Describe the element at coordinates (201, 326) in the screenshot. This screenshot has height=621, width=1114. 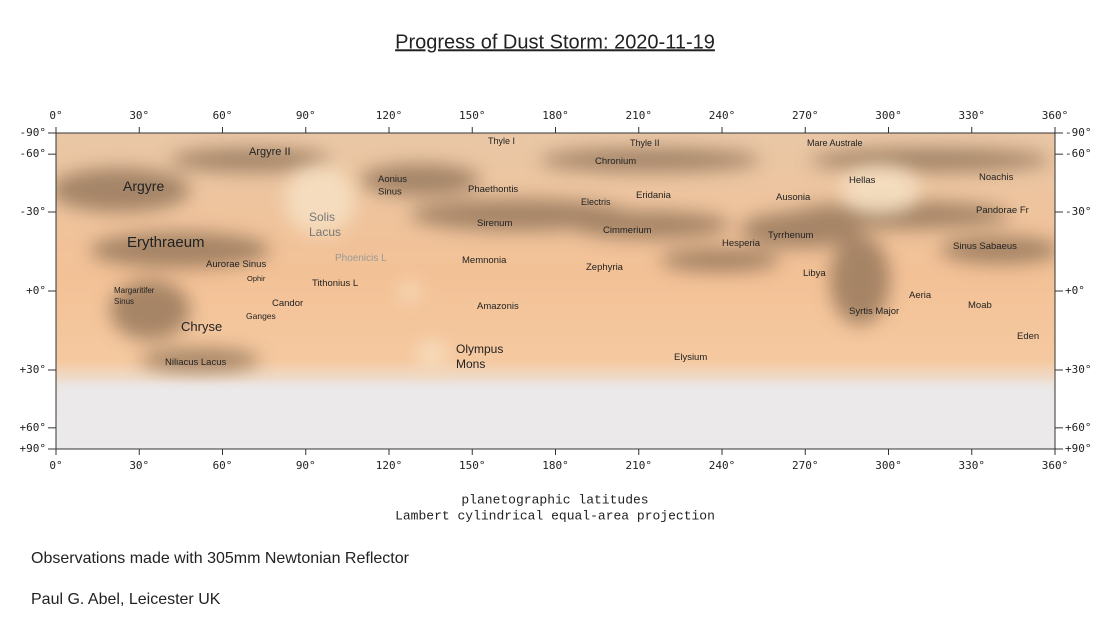
I see `feature-label: Chryse` at that location.